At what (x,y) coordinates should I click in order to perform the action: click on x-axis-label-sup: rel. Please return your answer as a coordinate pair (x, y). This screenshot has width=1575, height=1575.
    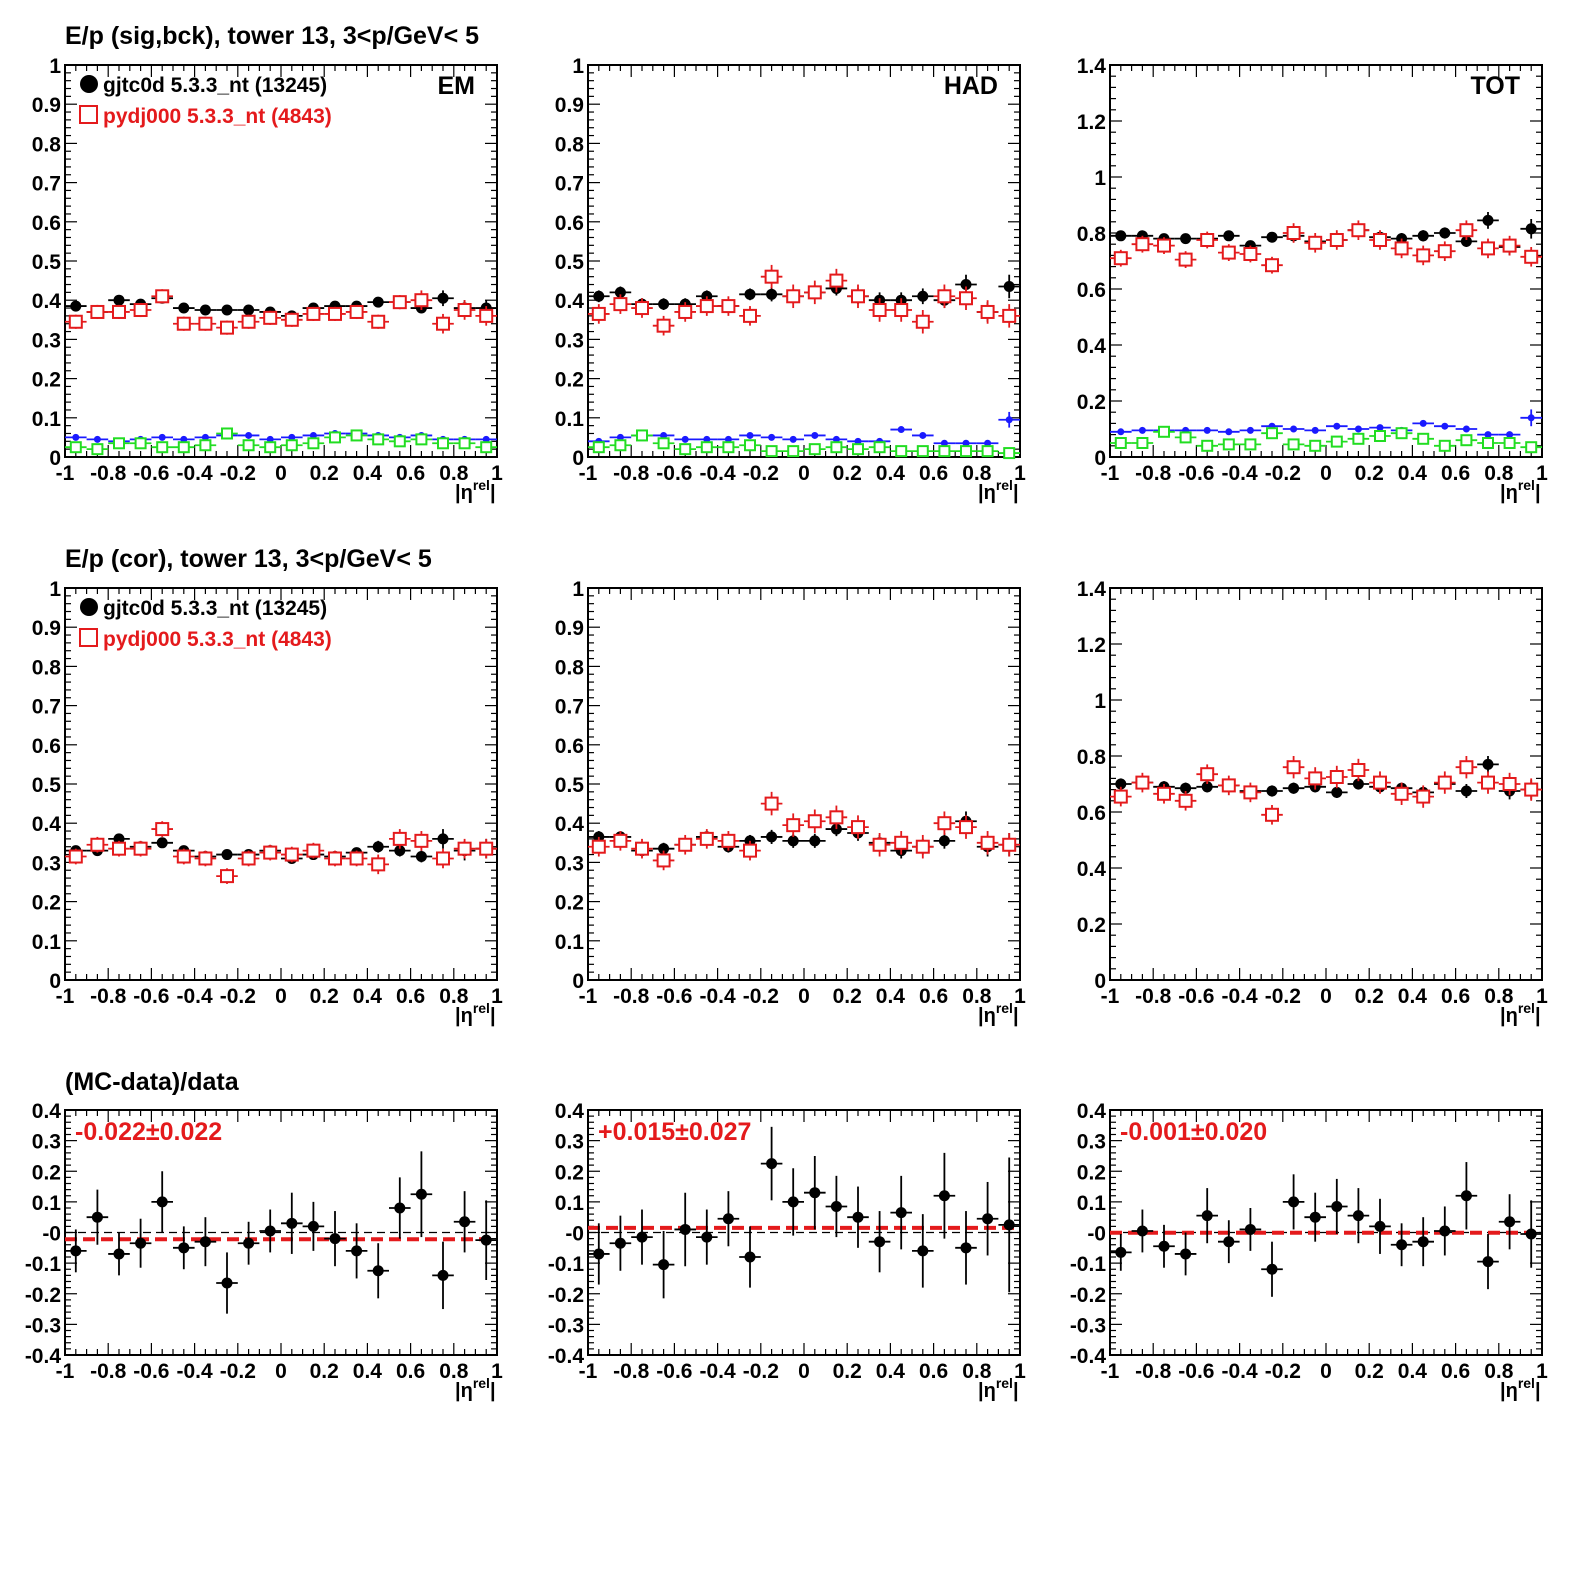
    Looking at the image, I should click on (481, 1383).